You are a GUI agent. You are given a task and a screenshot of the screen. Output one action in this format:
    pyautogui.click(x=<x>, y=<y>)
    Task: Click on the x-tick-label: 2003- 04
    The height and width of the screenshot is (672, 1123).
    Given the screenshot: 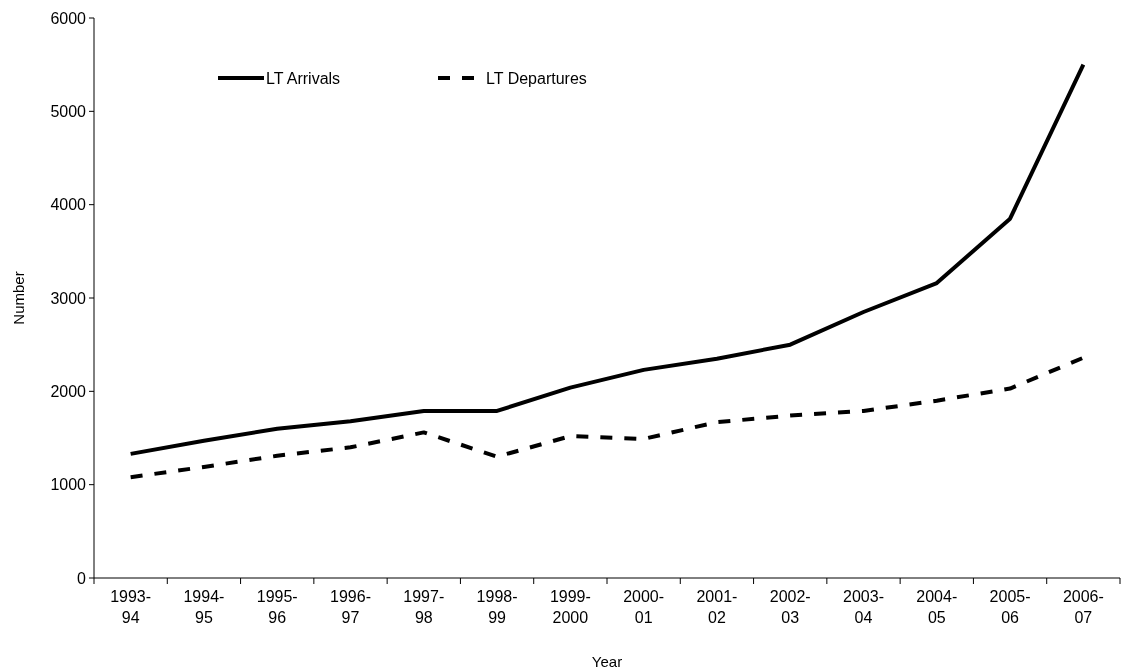 What is the action you would take?
    pyautogui.click(x=863, y=607)
    